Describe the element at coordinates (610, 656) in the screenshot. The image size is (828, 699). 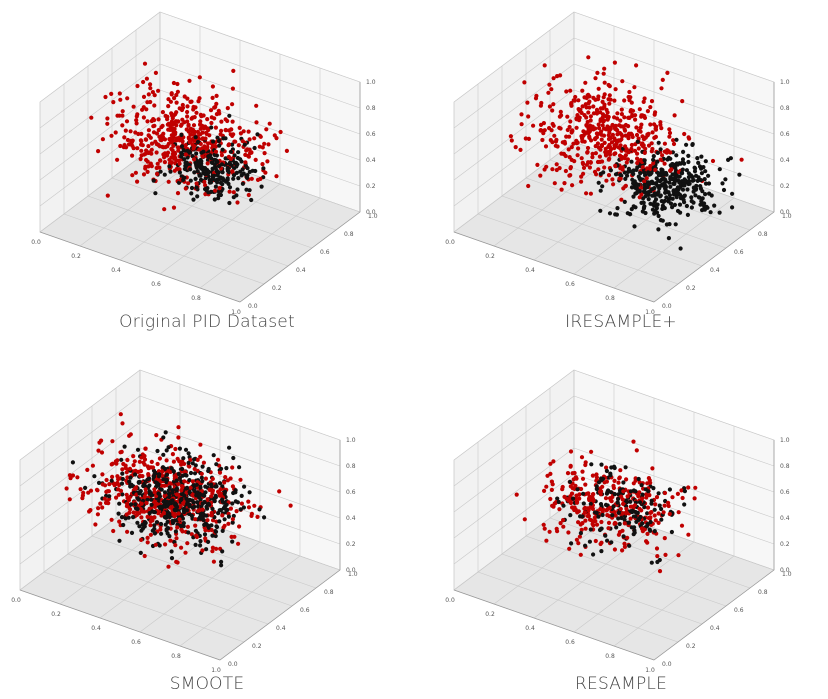
I see `x-tick-label: 0.8` at that location.